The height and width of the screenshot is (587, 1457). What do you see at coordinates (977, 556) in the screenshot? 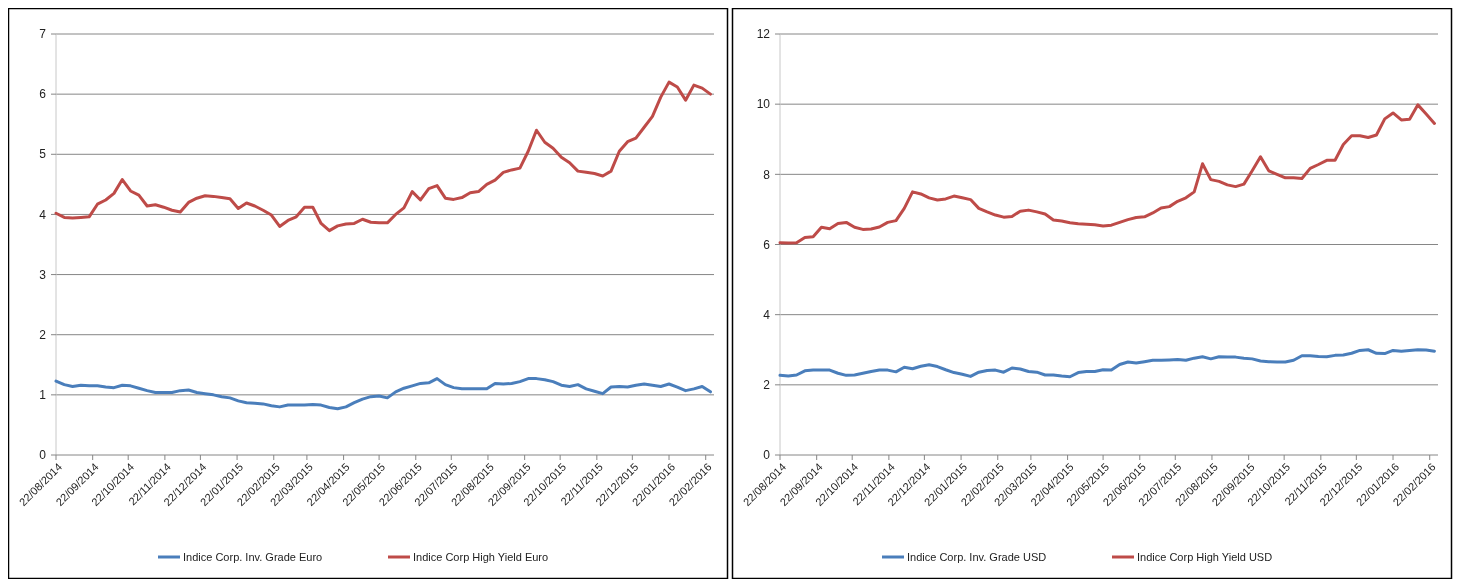
I see `legend-label: Indice Corp. Inv. Grade USD` at bounding box center [977, 556].